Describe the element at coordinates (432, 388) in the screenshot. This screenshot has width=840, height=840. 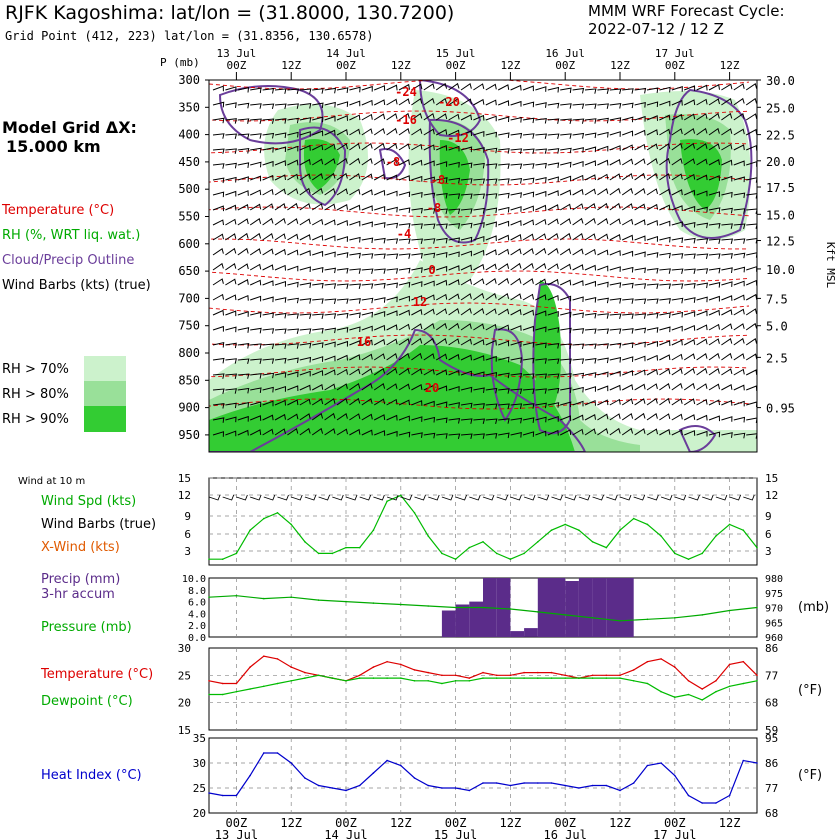
I see `temperature-label-11: 20` at that location.